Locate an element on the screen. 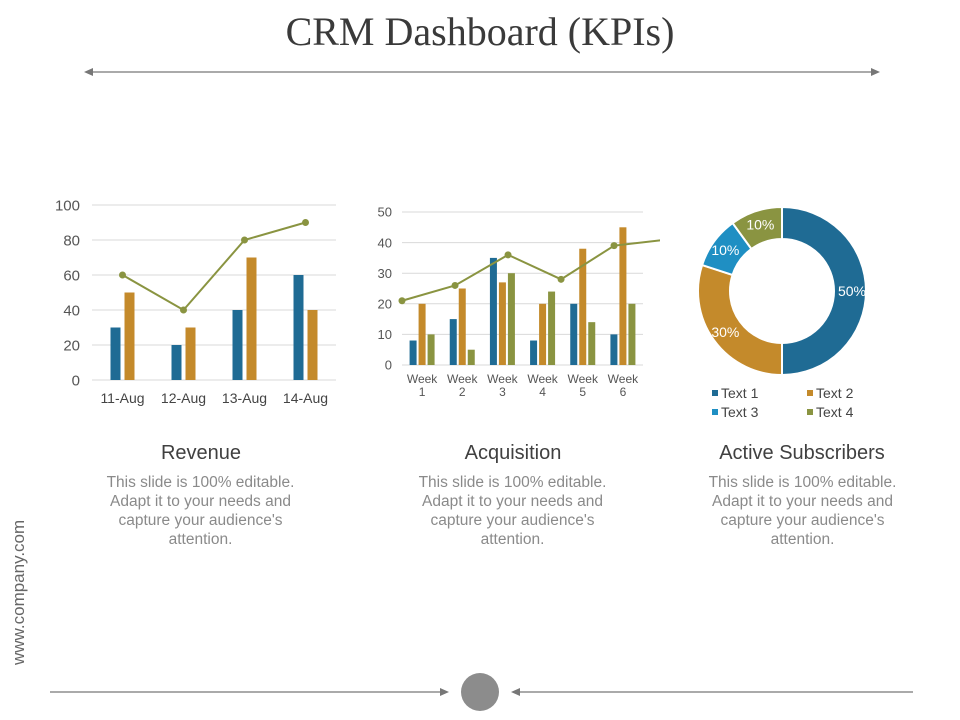 This screenshot has height=720, width=960. subscribers-donut-chart: 50% 30% 10% 10% Text 1 Text 2 Text 3 Text 4 is located at coordinates (782, 312).